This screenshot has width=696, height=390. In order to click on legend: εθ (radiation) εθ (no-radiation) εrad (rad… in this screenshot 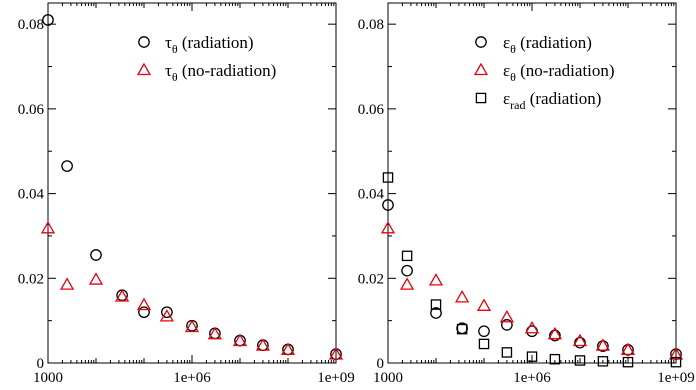, I will do `click(544, 72)`.